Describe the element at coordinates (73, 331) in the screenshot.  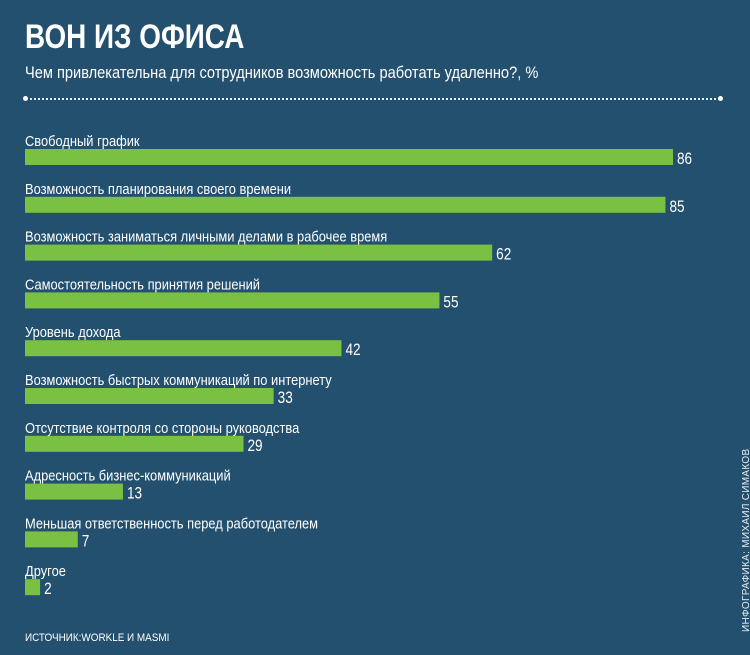
I see `category-label: Уровень дохода` at that location.